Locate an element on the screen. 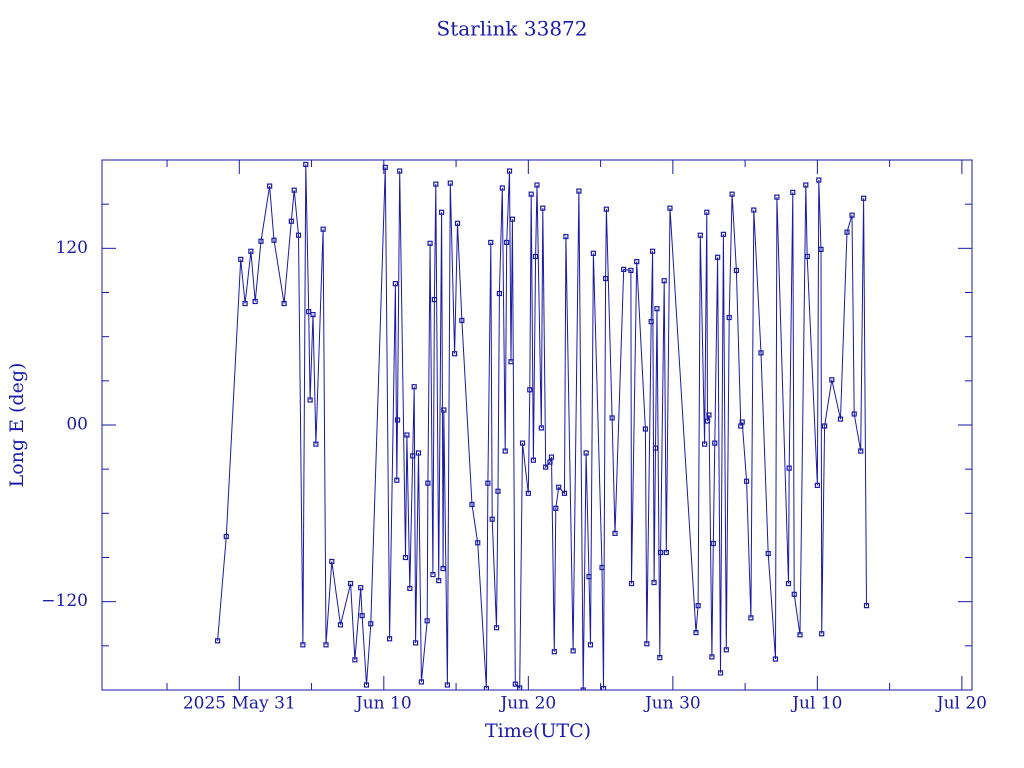 This screenshot has height=768, width=1024. y-tick-label: −120 is located at coordinates (64, 601).